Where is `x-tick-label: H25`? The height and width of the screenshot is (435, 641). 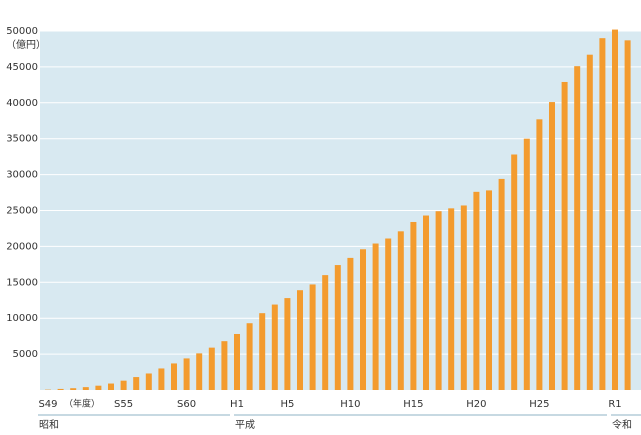 x-tick-label: H25 is located at coordinates (539, 404).